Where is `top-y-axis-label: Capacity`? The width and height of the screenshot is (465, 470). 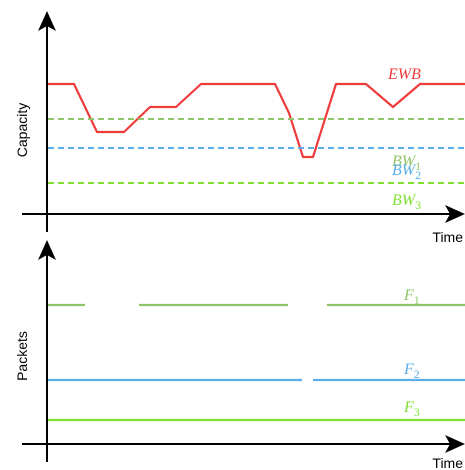
top-y-axis-label: Capacity is located at coordinates (22, 130).